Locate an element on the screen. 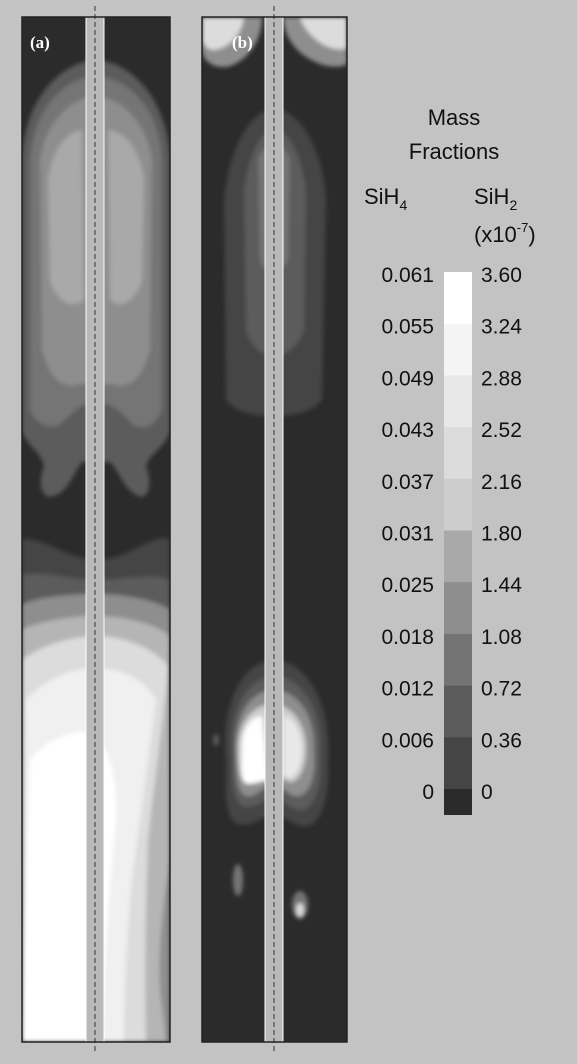  panel-b-speck-edge is located at coordinates (216, 740).